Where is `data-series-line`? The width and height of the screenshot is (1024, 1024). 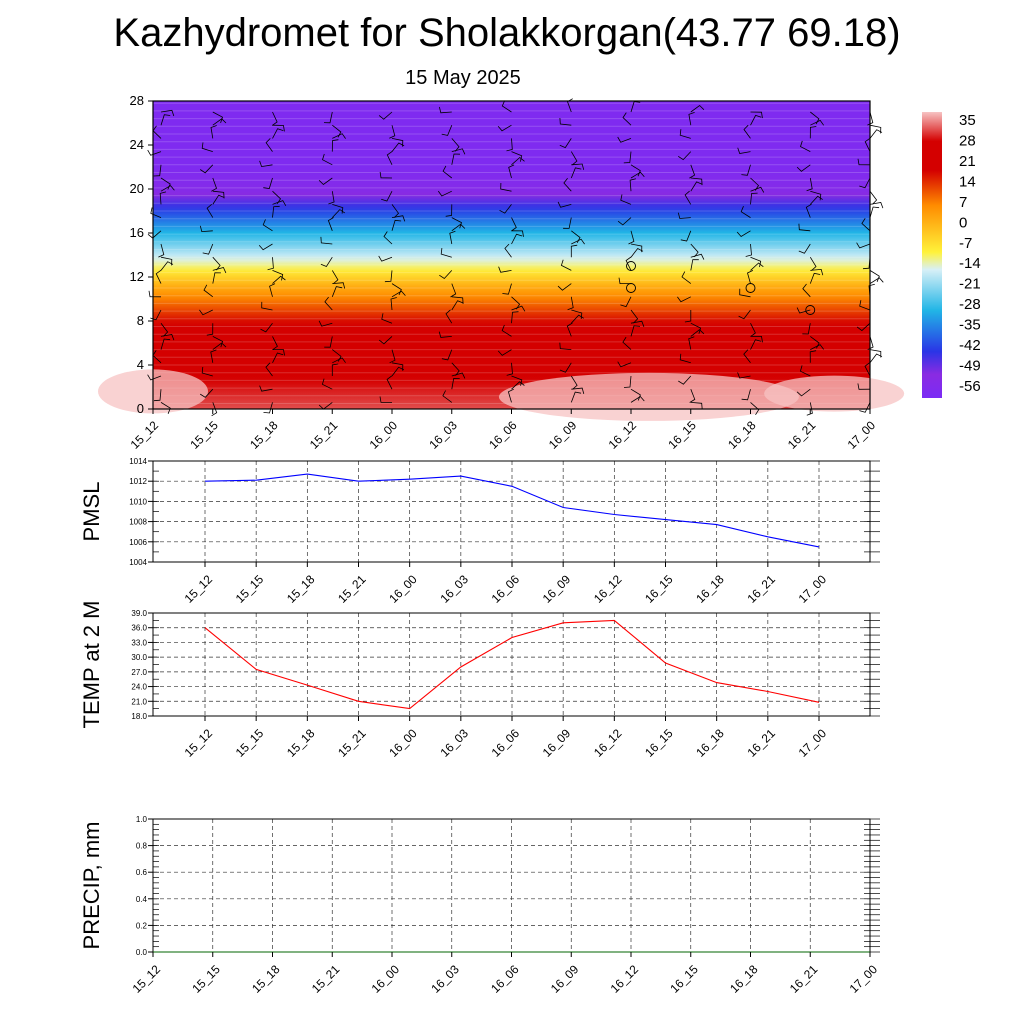
data-series-line is located at coordinates (512, 664).